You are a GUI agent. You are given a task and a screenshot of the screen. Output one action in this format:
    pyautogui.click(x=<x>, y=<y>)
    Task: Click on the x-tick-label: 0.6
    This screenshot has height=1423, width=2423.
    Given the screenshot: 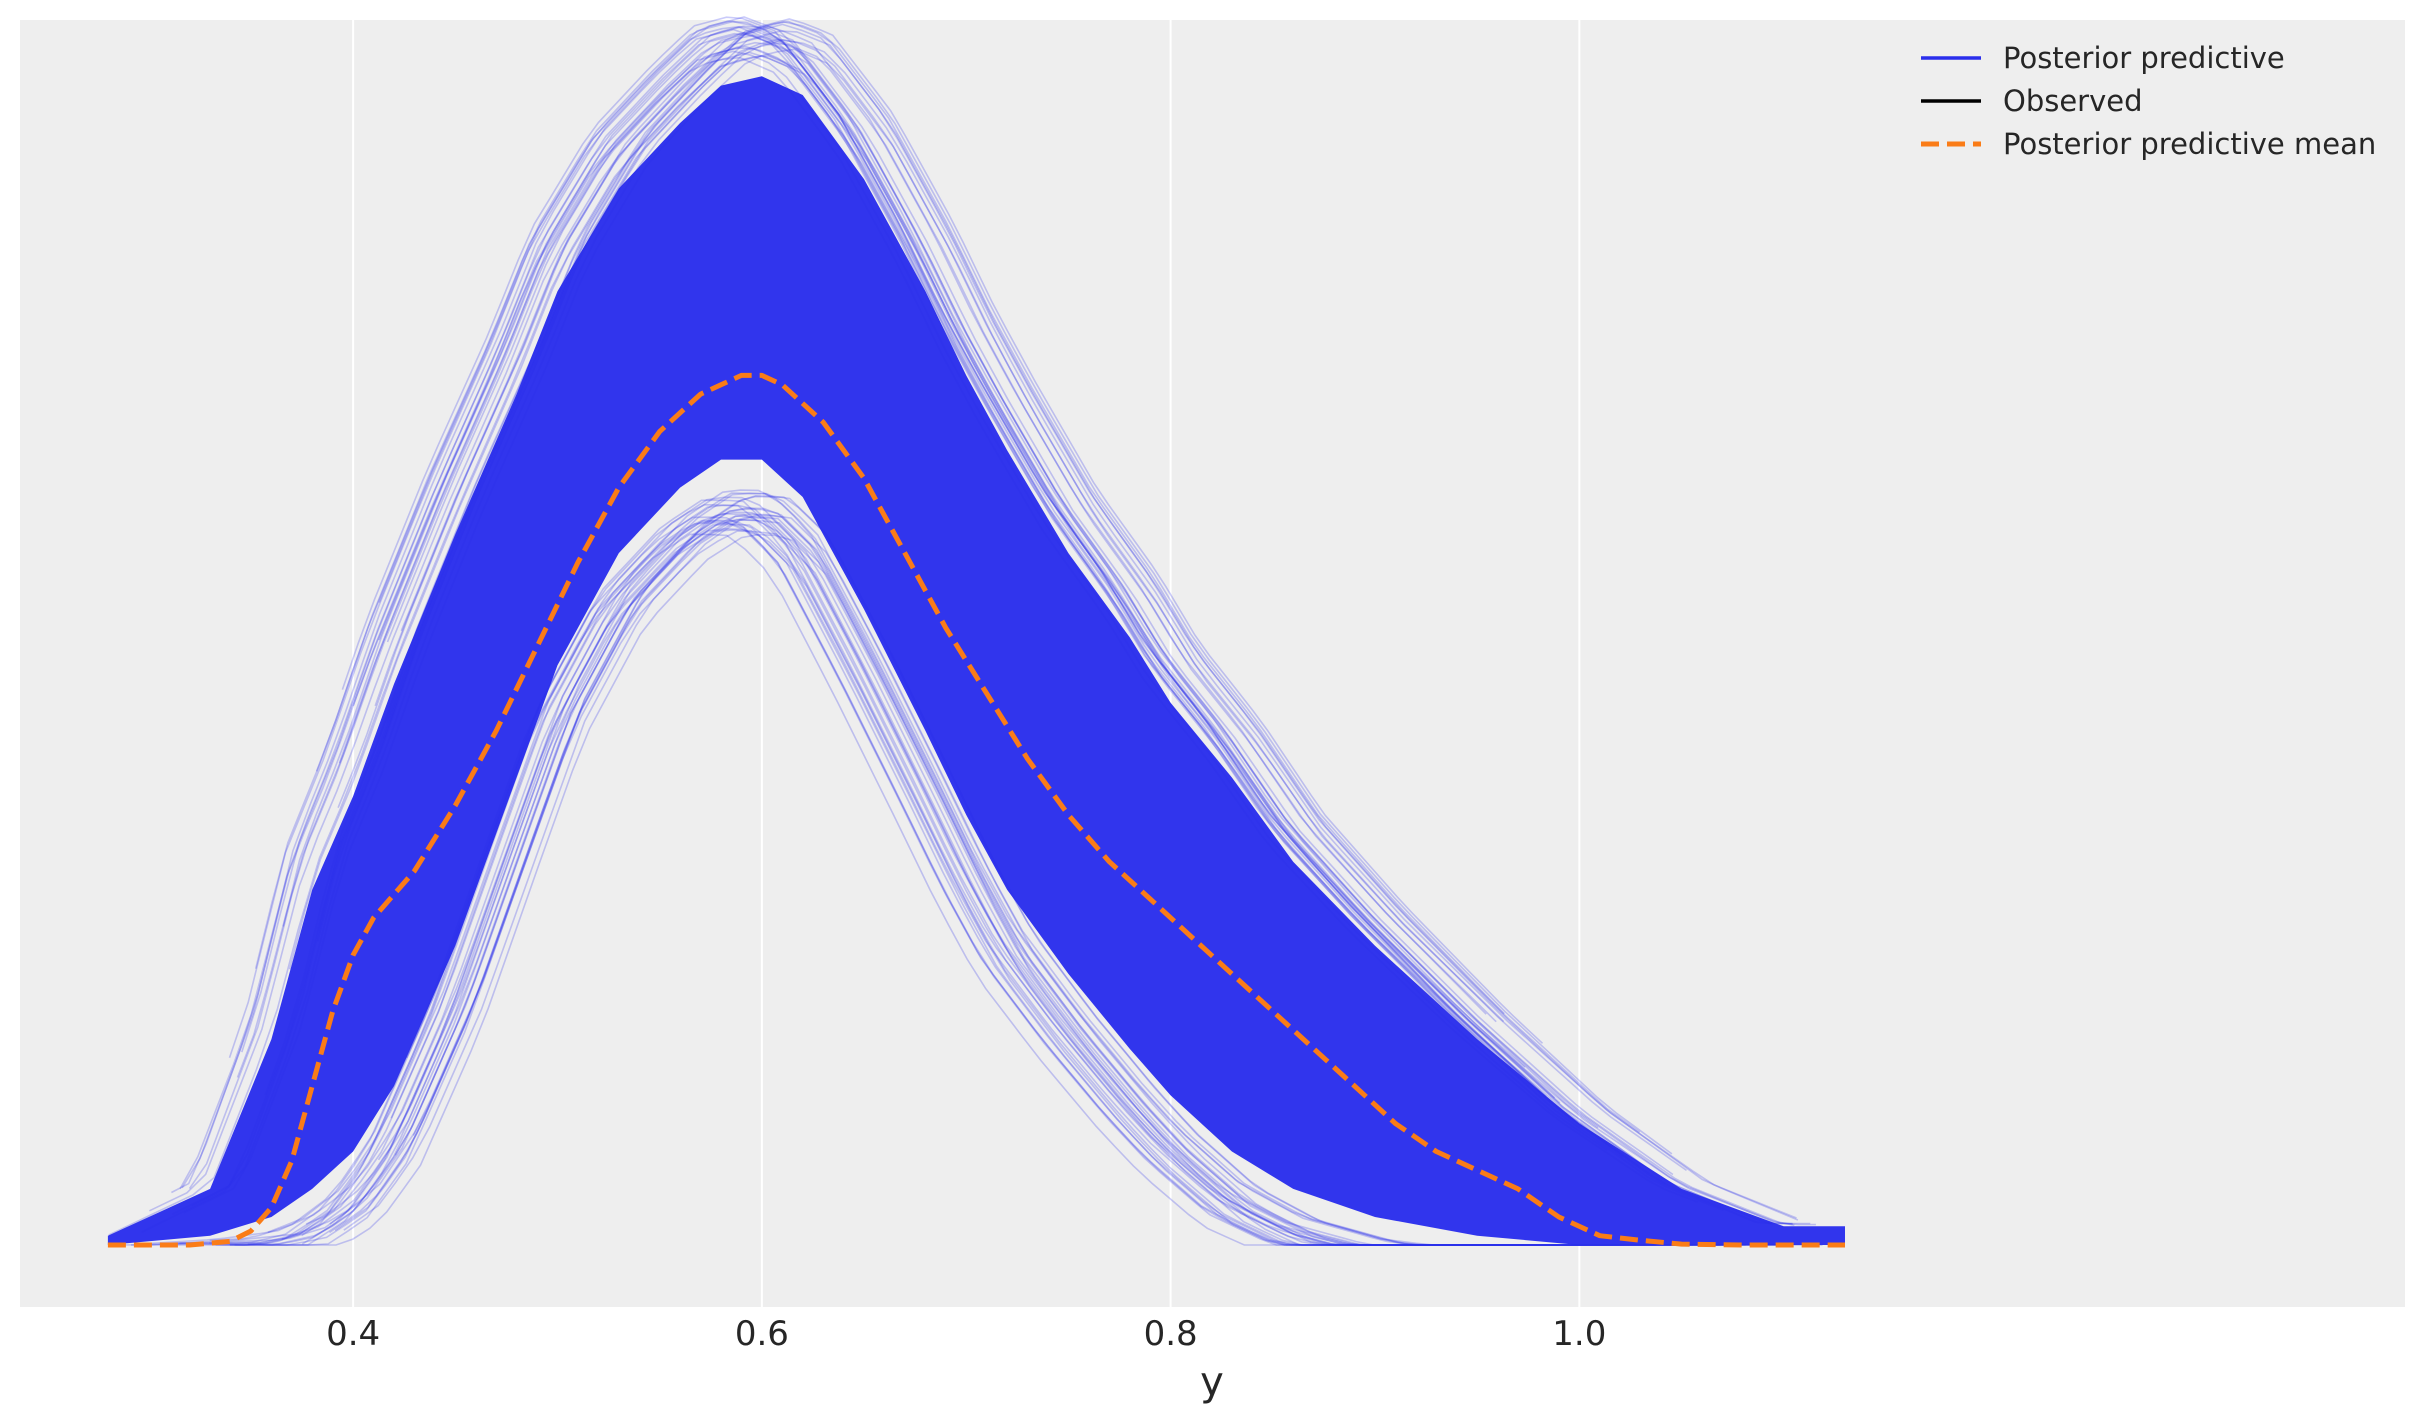 What is the action you would take?
    pyautogui.click(x=762, y=1334)
    